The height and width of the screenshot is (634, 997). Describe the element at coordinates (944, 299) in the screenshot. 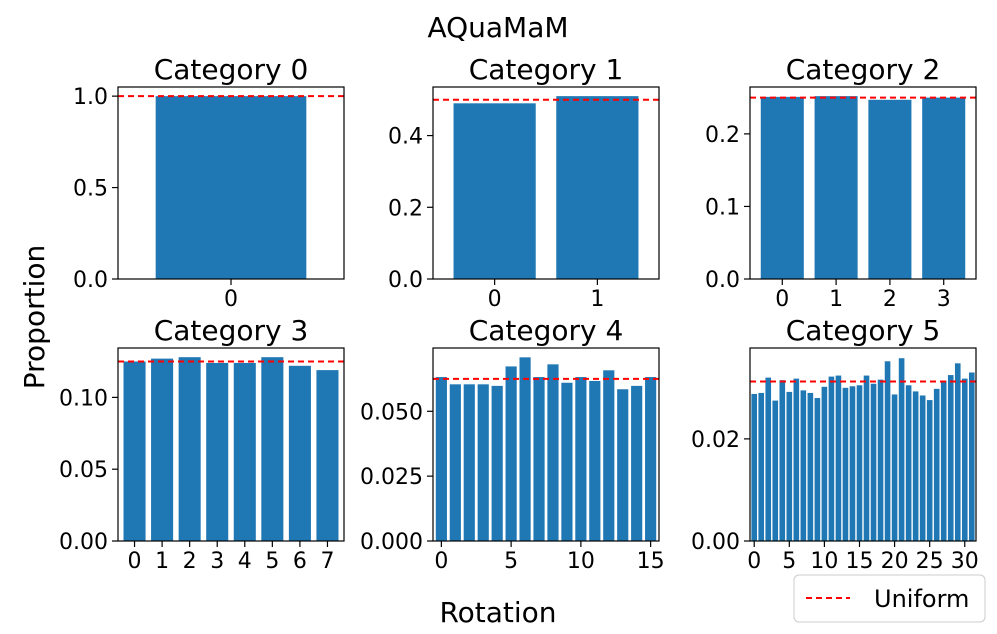

I see `xtick-label-2-3: 3` at that location.